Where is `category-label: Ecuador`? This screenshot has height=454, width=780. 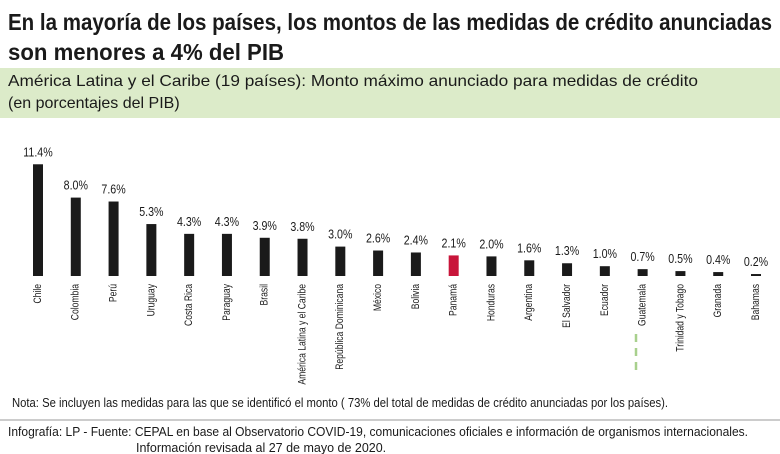 category-label: Ecuador is located at coordinates (605, 299).